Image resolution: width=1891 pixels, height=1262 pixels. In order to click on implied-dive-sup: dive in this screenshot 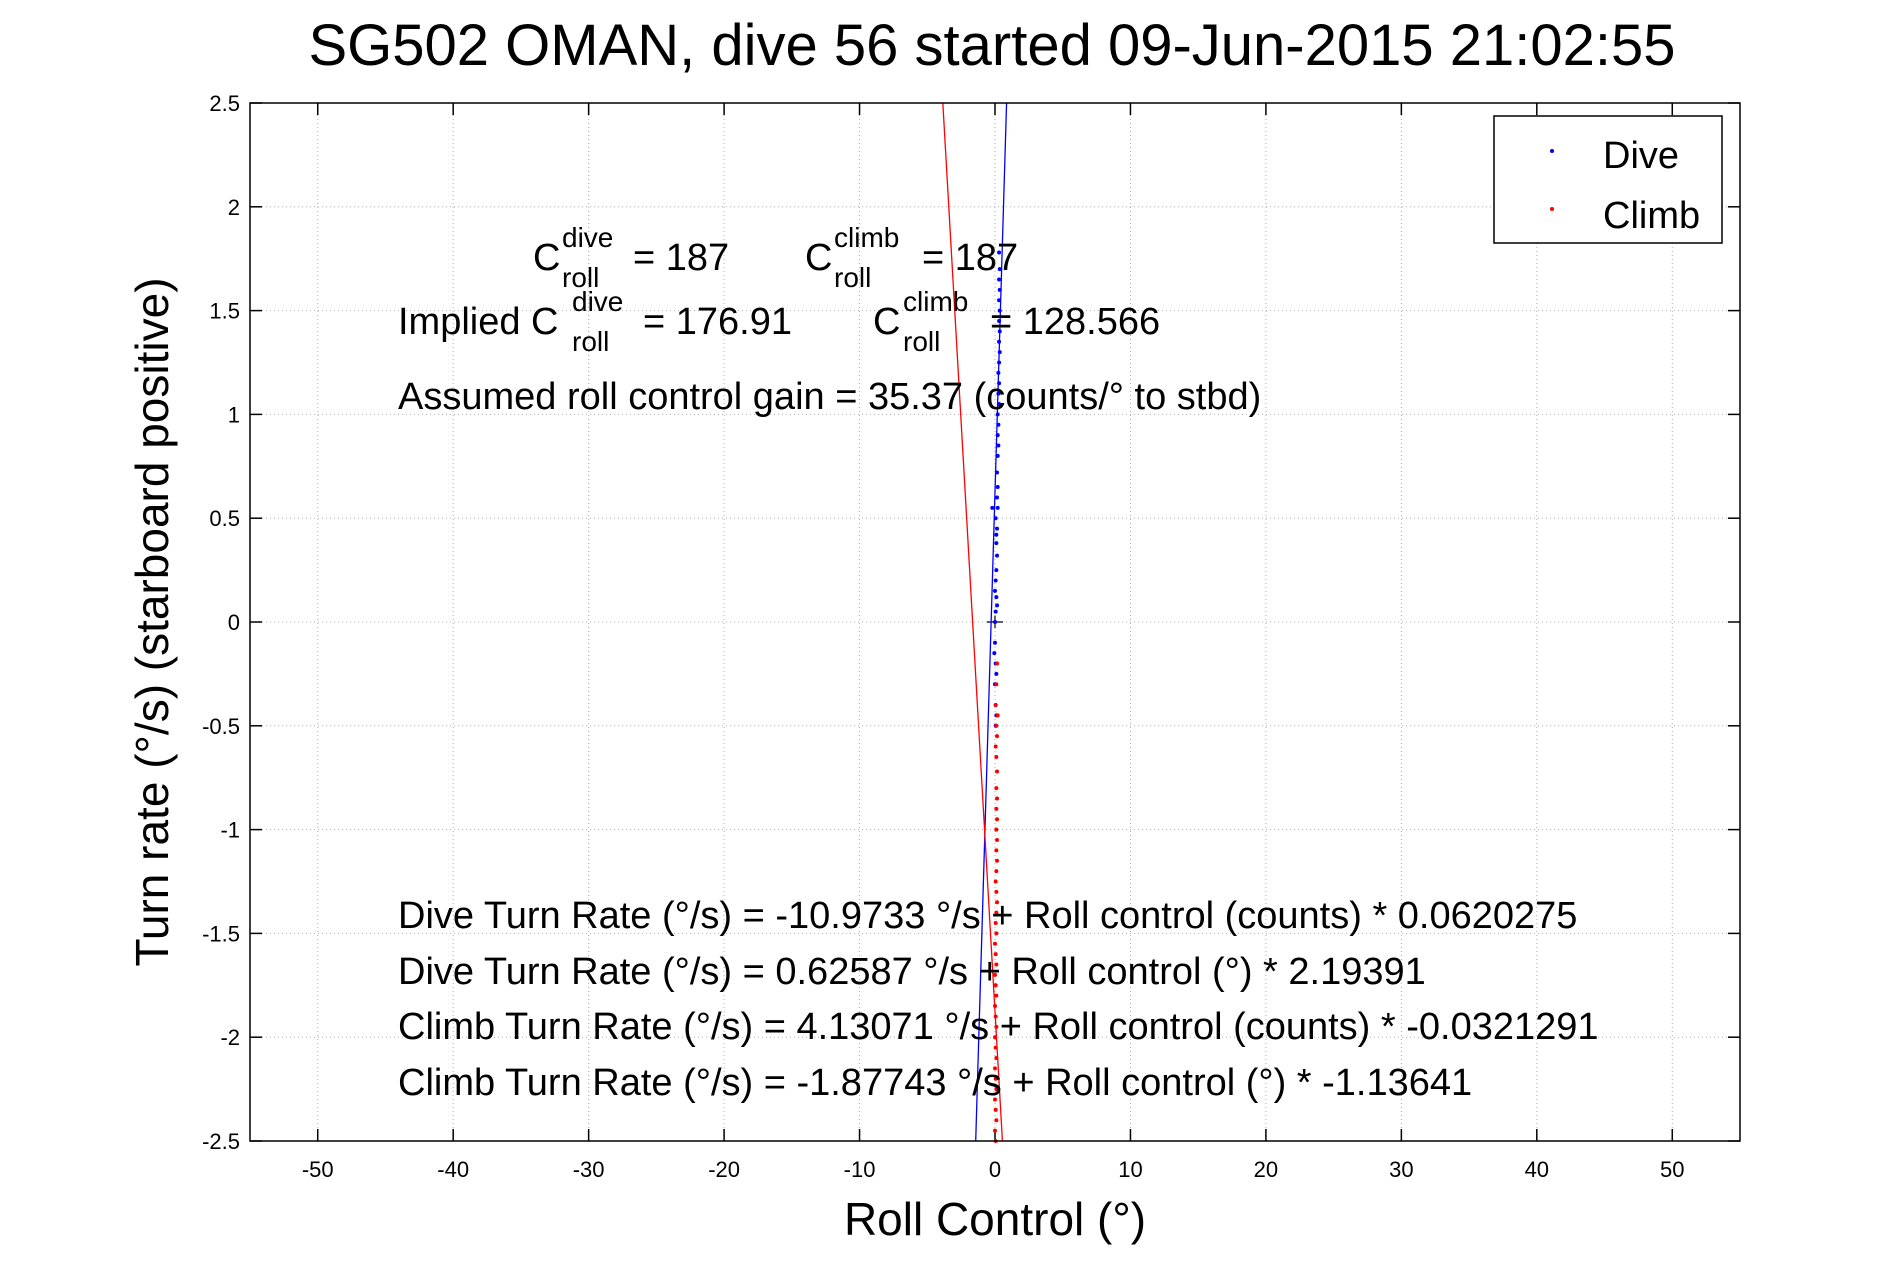, I will do `click(597, 301)`.